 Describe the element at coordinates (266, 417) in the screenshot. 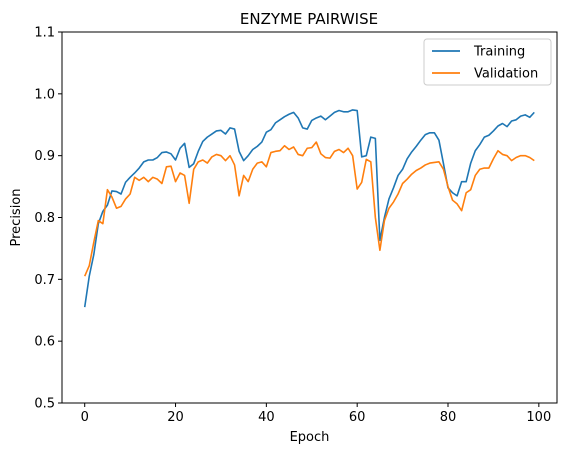

I see `x-tick-label: 40` at that location.